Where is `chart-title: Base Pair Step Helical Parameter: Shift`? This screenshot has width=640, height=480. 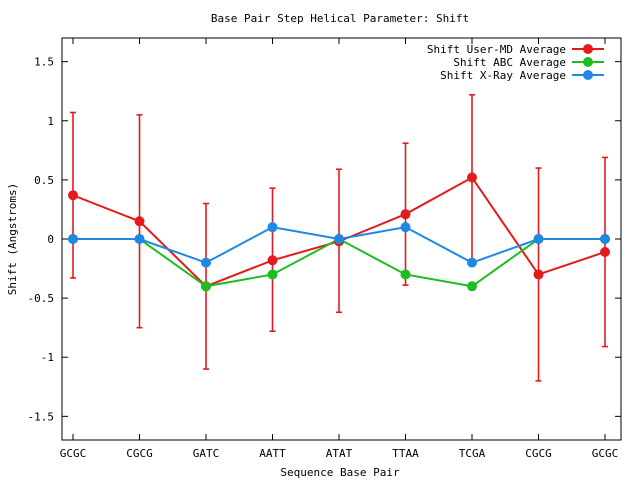 chart-title: Base Pair Step Helical Parameter: Shift is located at coordinates (340, 18).